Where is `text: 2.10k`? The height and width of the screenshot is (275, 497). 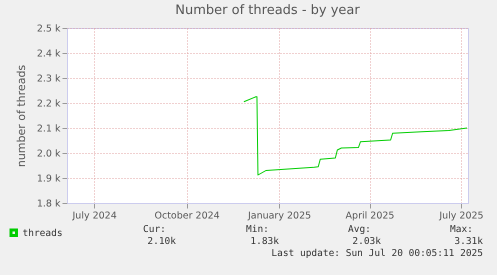 text: 2.10k is located at coordinates (161, 241).